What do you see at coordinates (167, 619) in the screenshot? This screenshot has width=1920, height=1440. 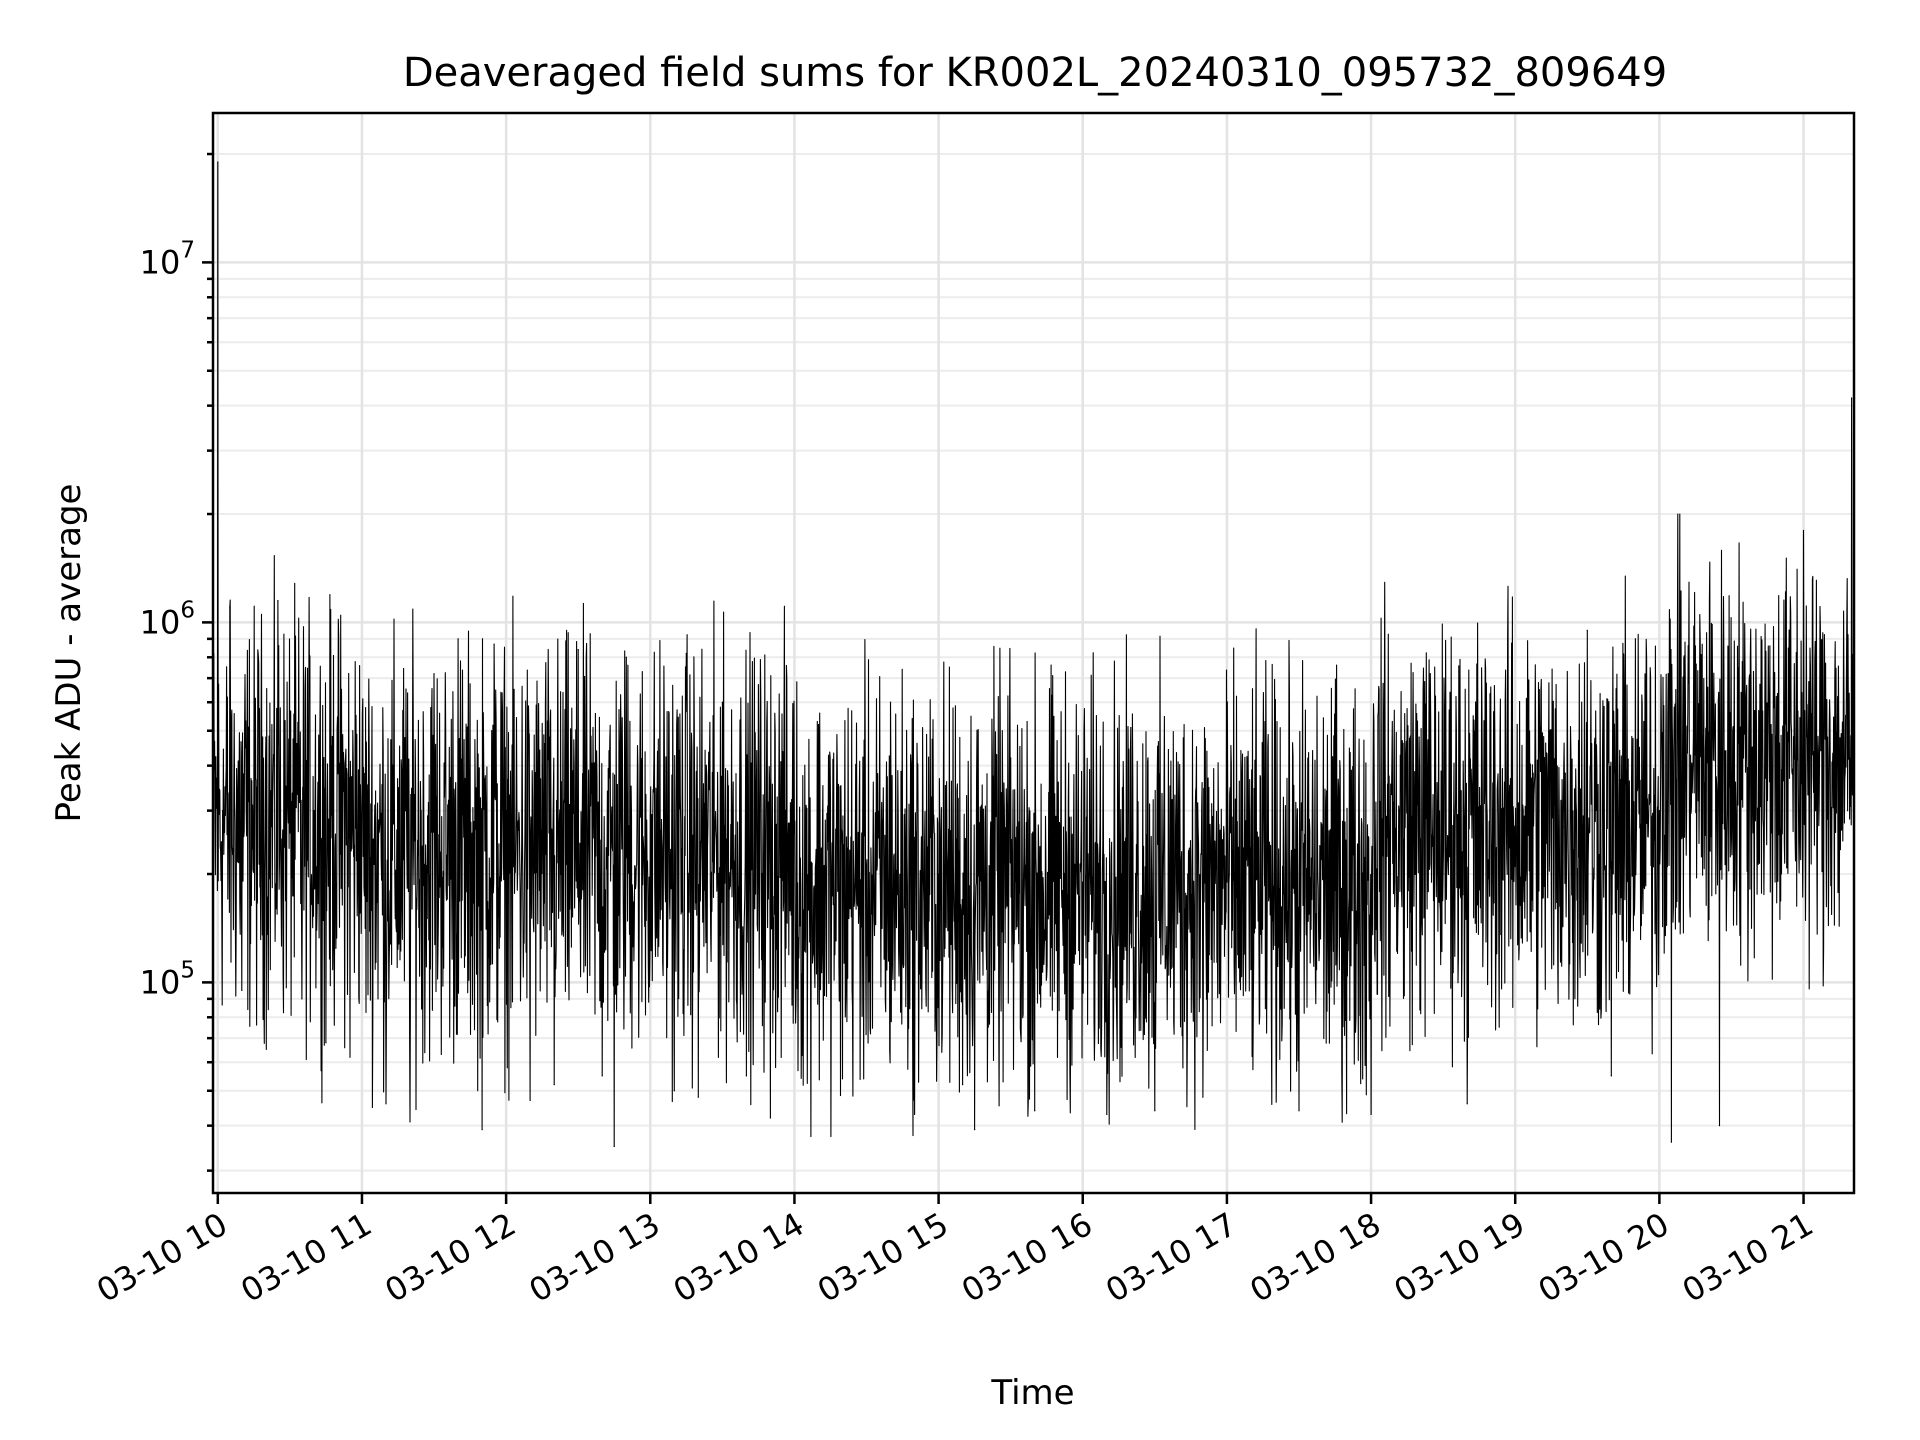 I see `y-tick-label: 10⁶` at bounding box center [167, 619].